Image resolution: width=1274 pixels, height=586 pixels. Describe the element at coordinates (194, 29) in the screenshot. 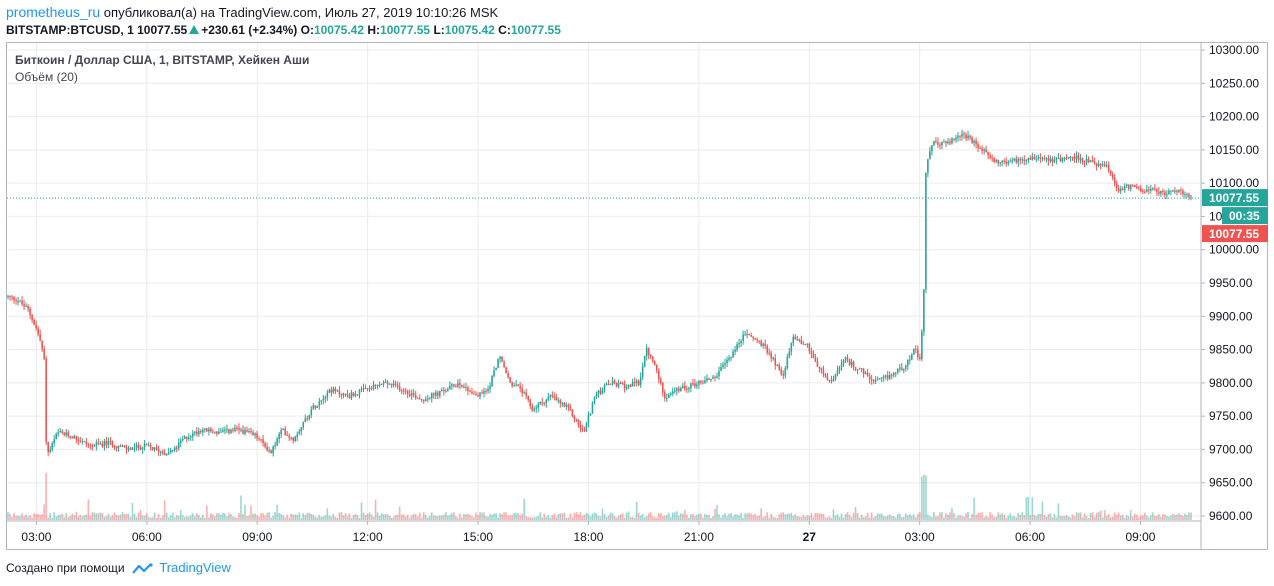

I see `up-arrow-icon` at that location.